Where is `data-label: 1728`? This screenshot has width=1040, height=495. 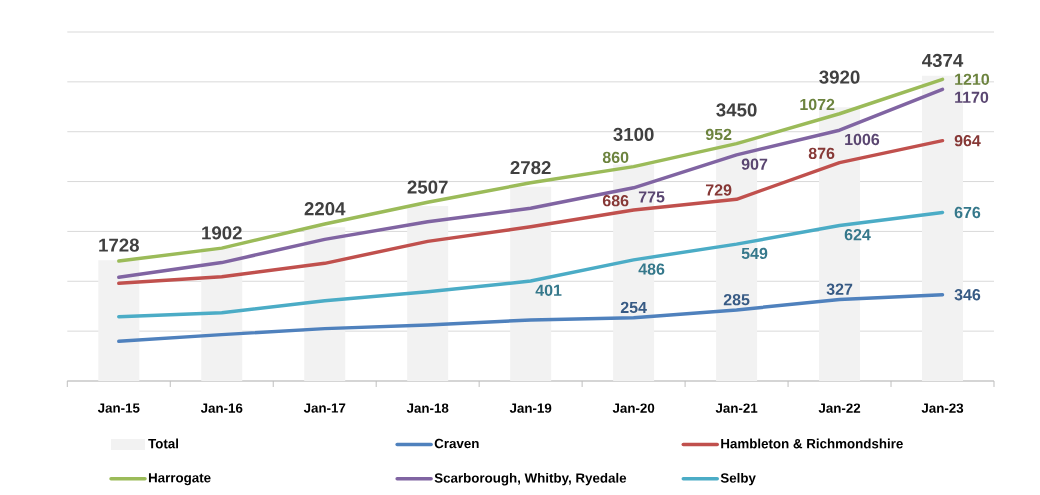
data-label: 1728 is located at coordinates (119, 245).